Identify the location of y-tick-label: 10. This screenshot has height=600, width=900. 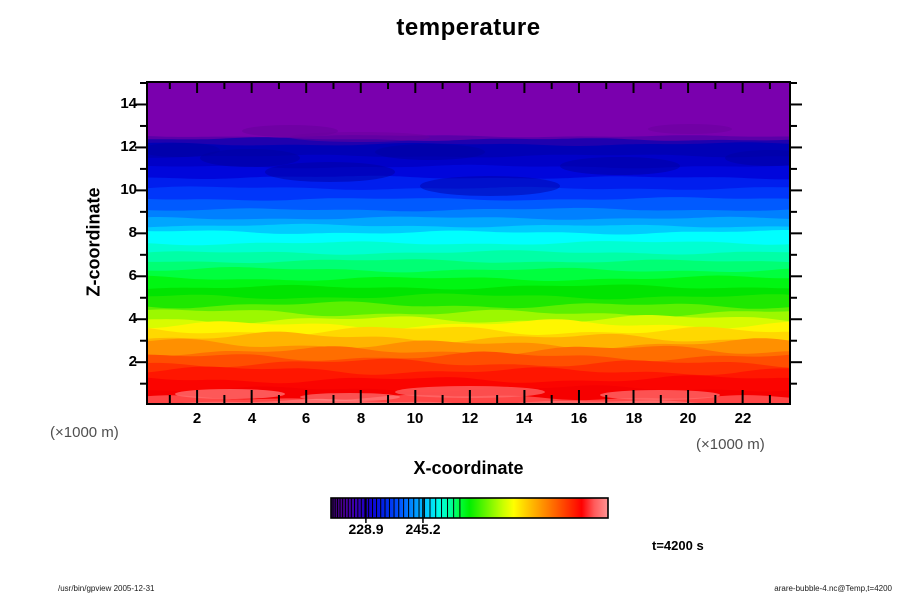
(128, 189).